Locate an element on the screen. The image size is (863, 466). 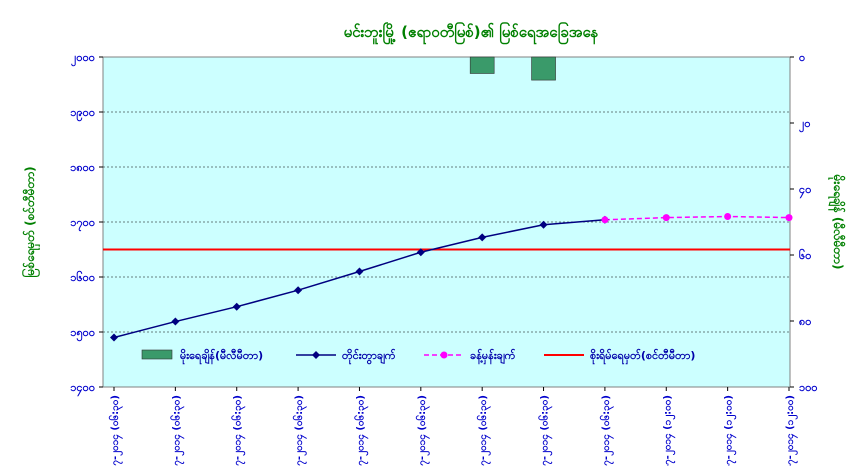
x-tick-label: ၁၄-၇-၂၀၁၄ (၀၆:၃၀) is located at coordinates (484, 430).